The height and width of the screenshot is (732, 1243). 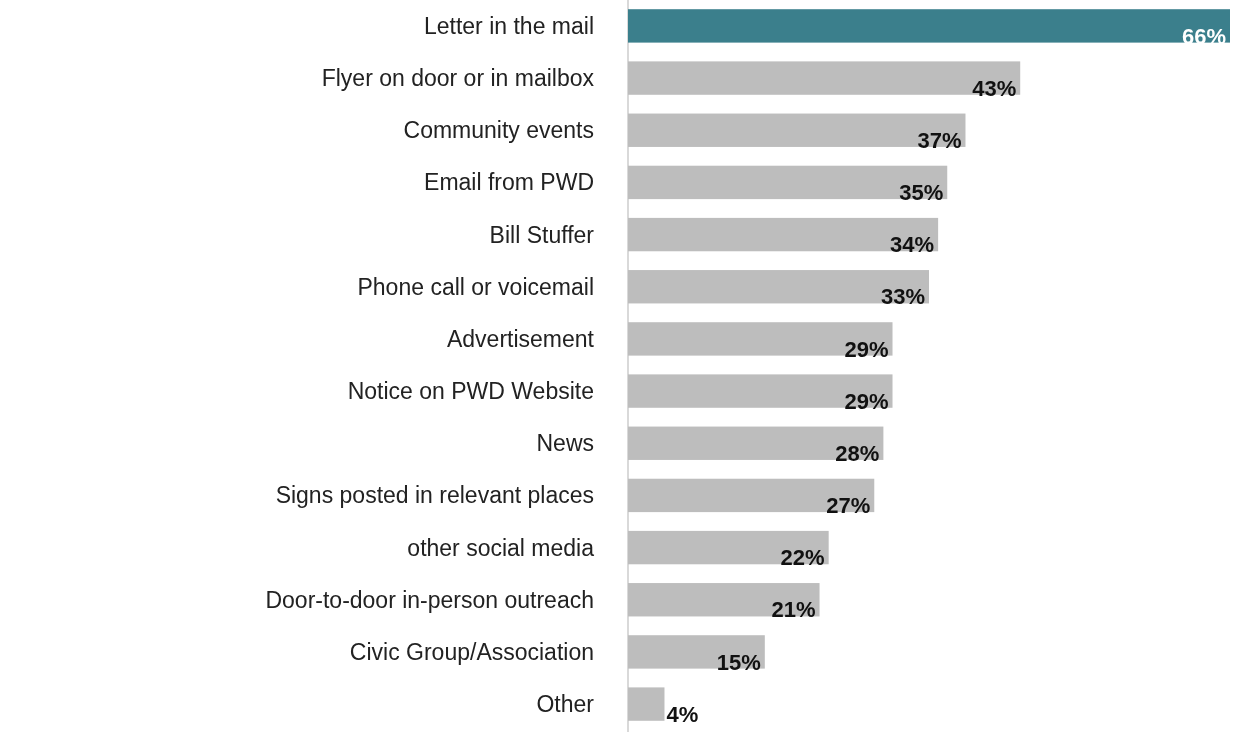 I want to click on data-label: 22%, so click(x=802, y=558).